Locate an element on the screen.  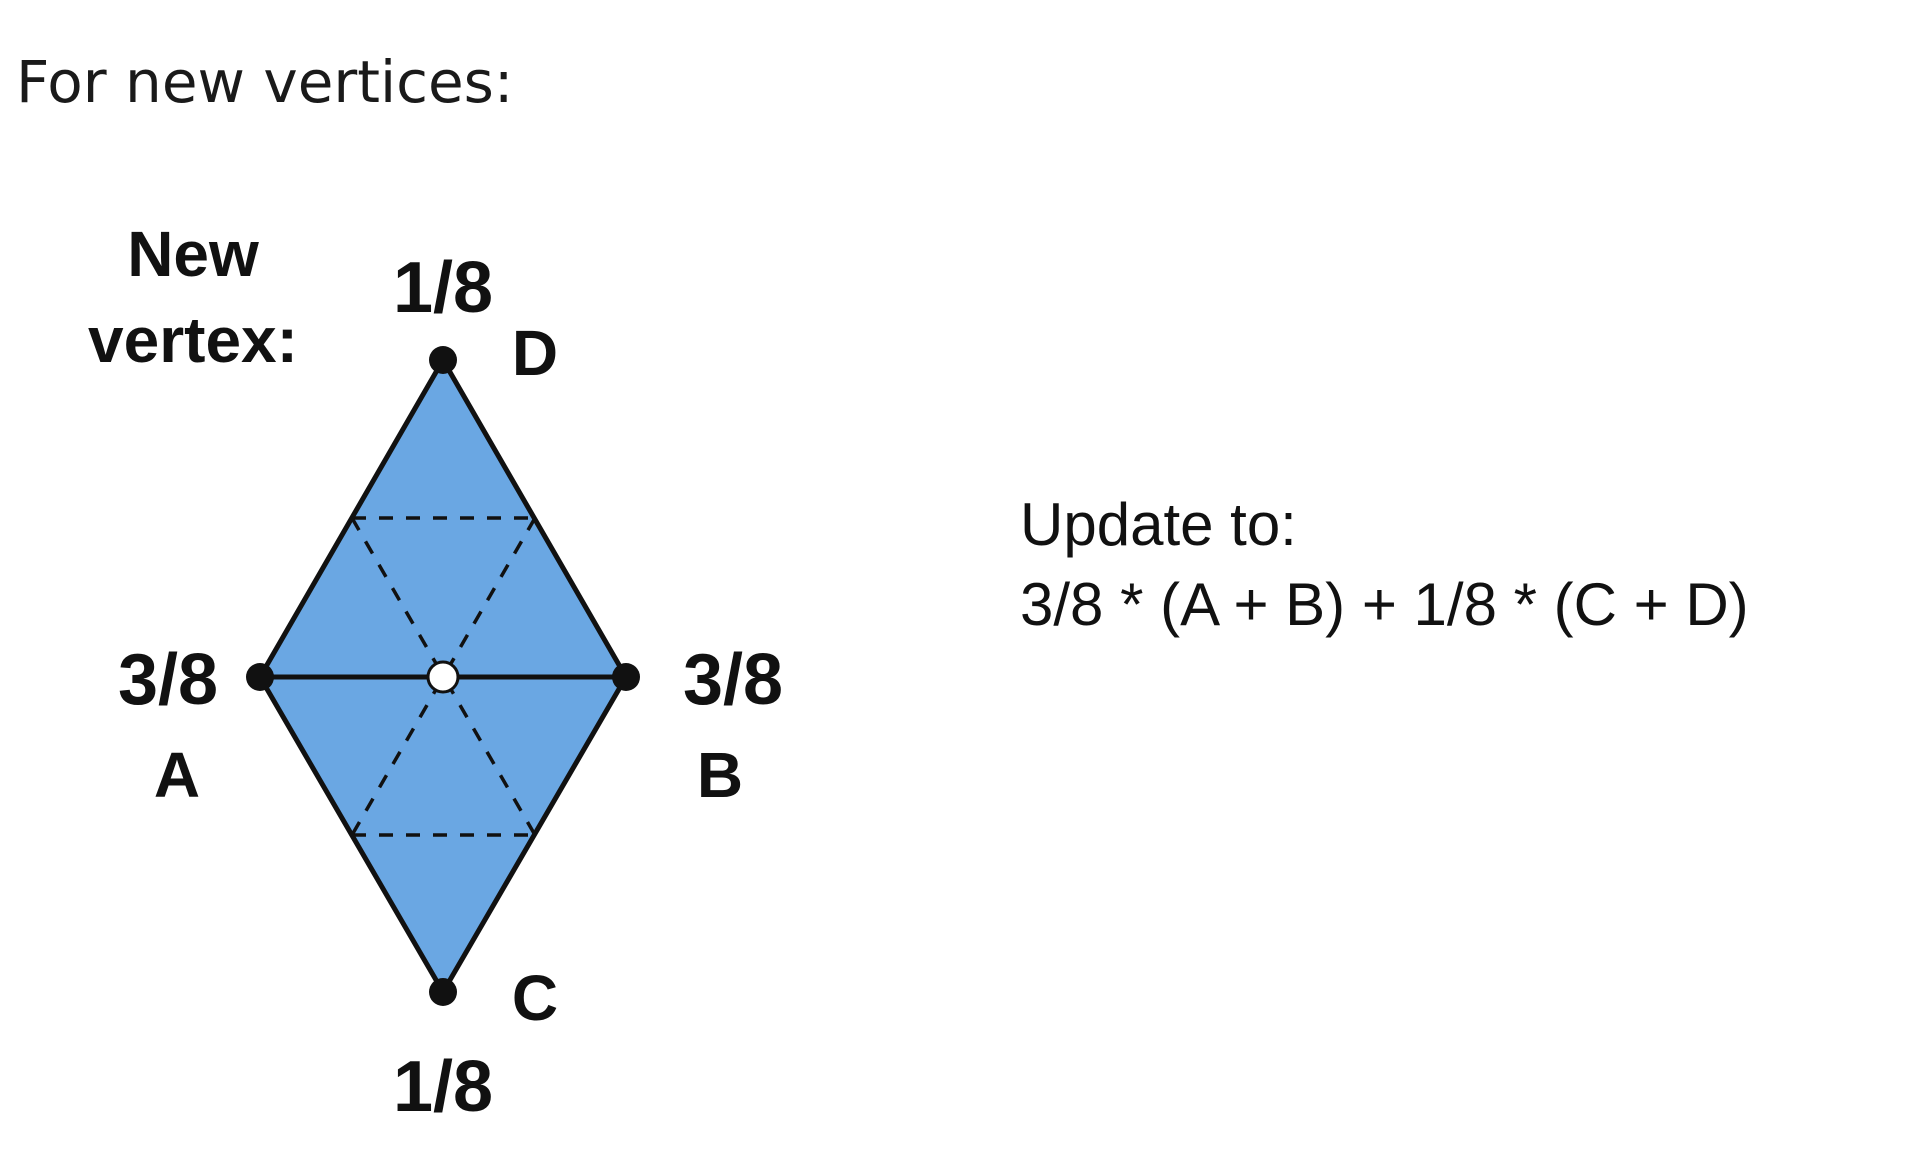
vertex-c-dot is located at coordinates (443, 992).